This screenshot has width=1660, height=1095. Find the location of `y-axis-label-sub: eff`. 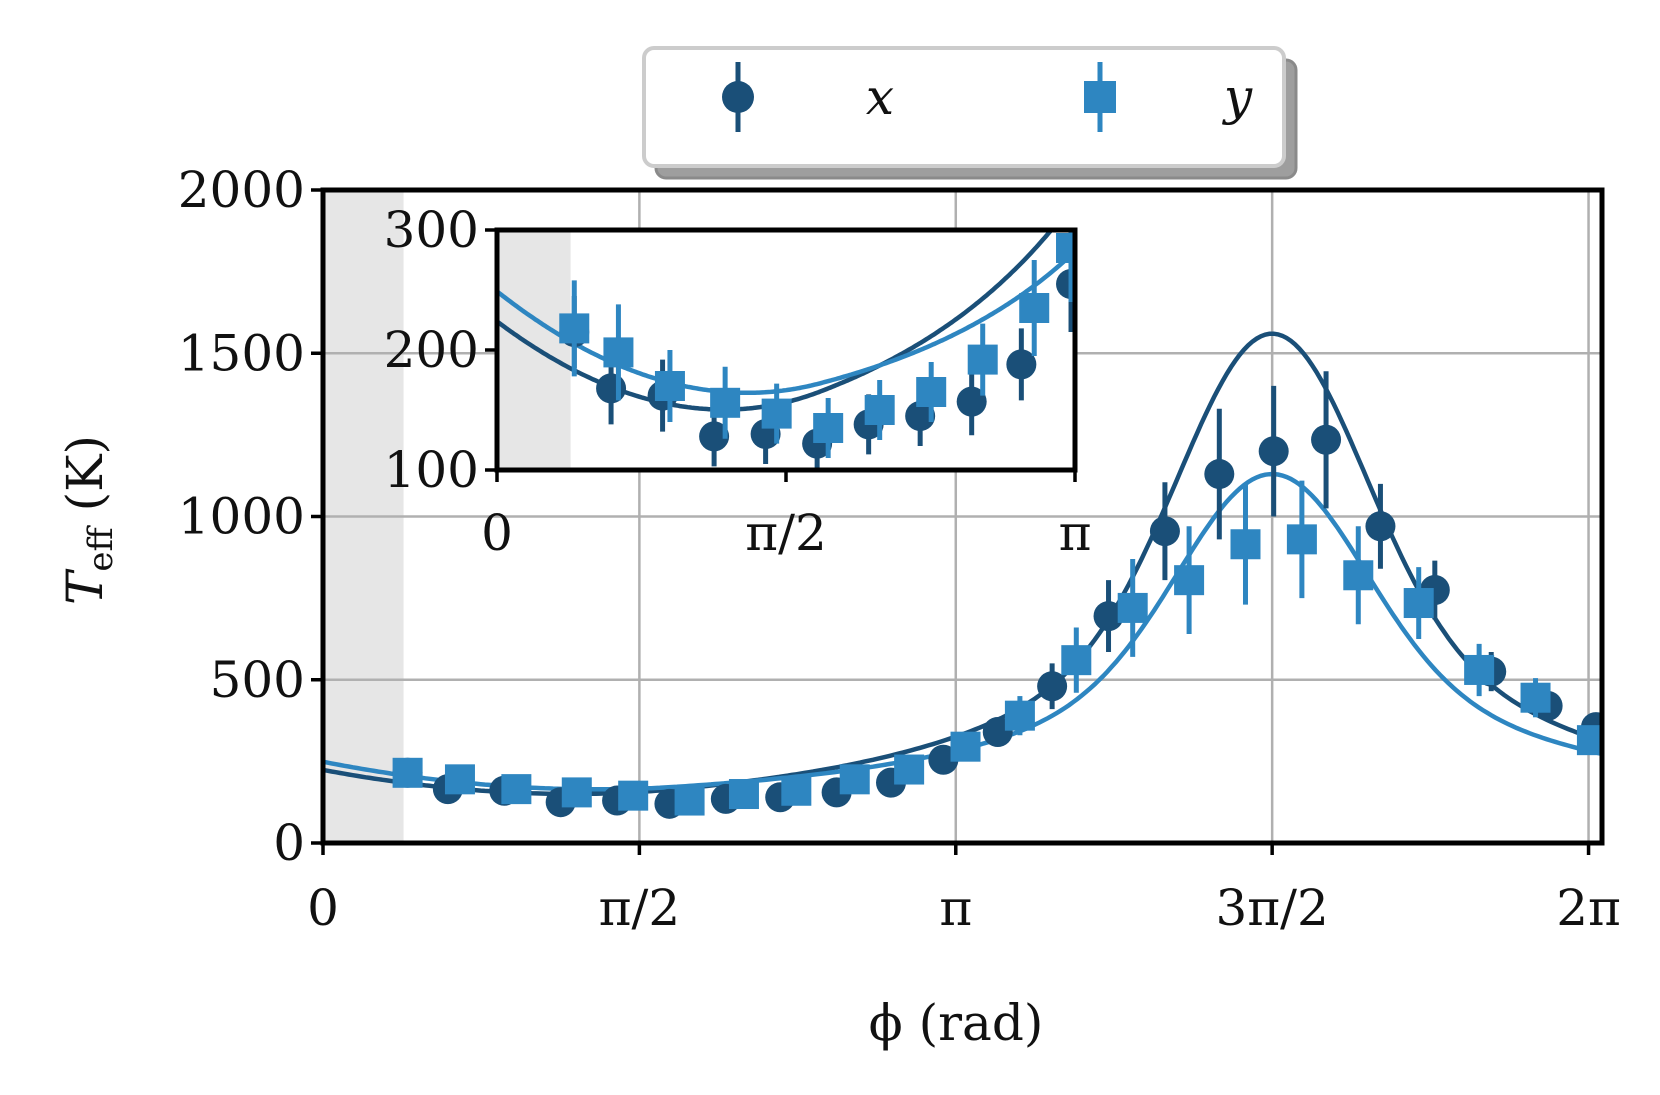

y-axis-label-sub: eff is located at coordinates (101, 547).